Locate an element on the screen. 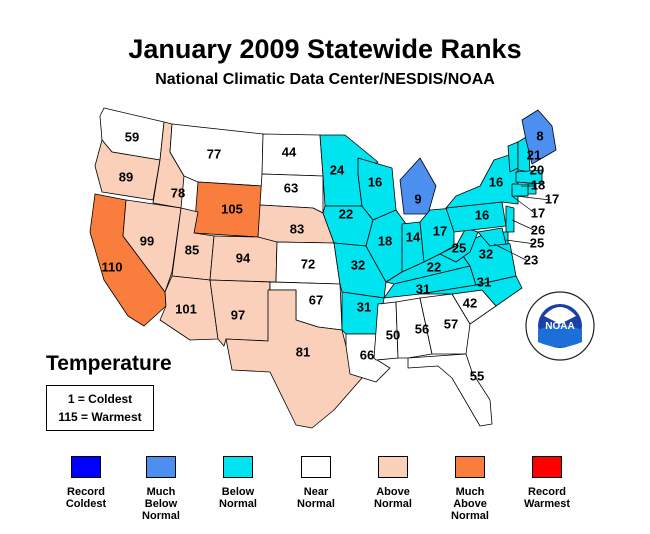 This screenshot has width=650, height=534. rank-label-fl: 55 is located at coordinates (477, 375).